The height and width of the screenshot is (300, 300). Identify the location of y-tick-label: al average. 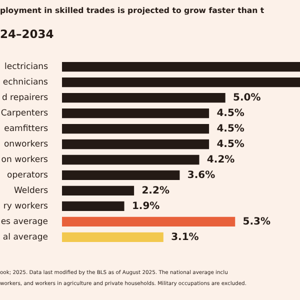
(25, 237).